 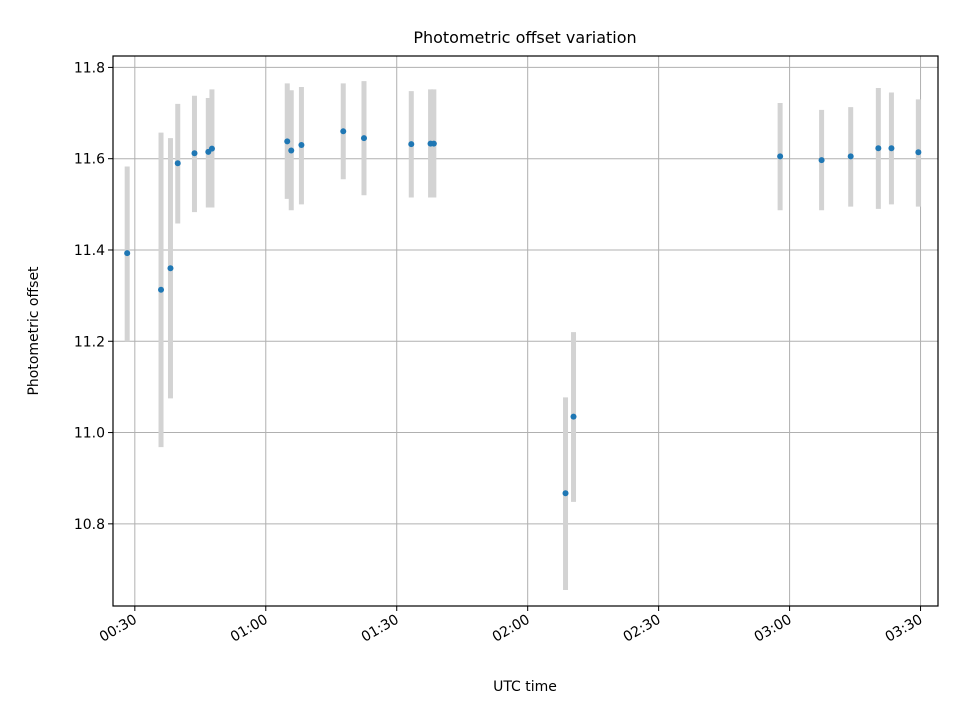 What do you see at coordinates (511, 629) in the screenshot?
I see `x-tick-label: 02:00` at bounding box center [511, 629].